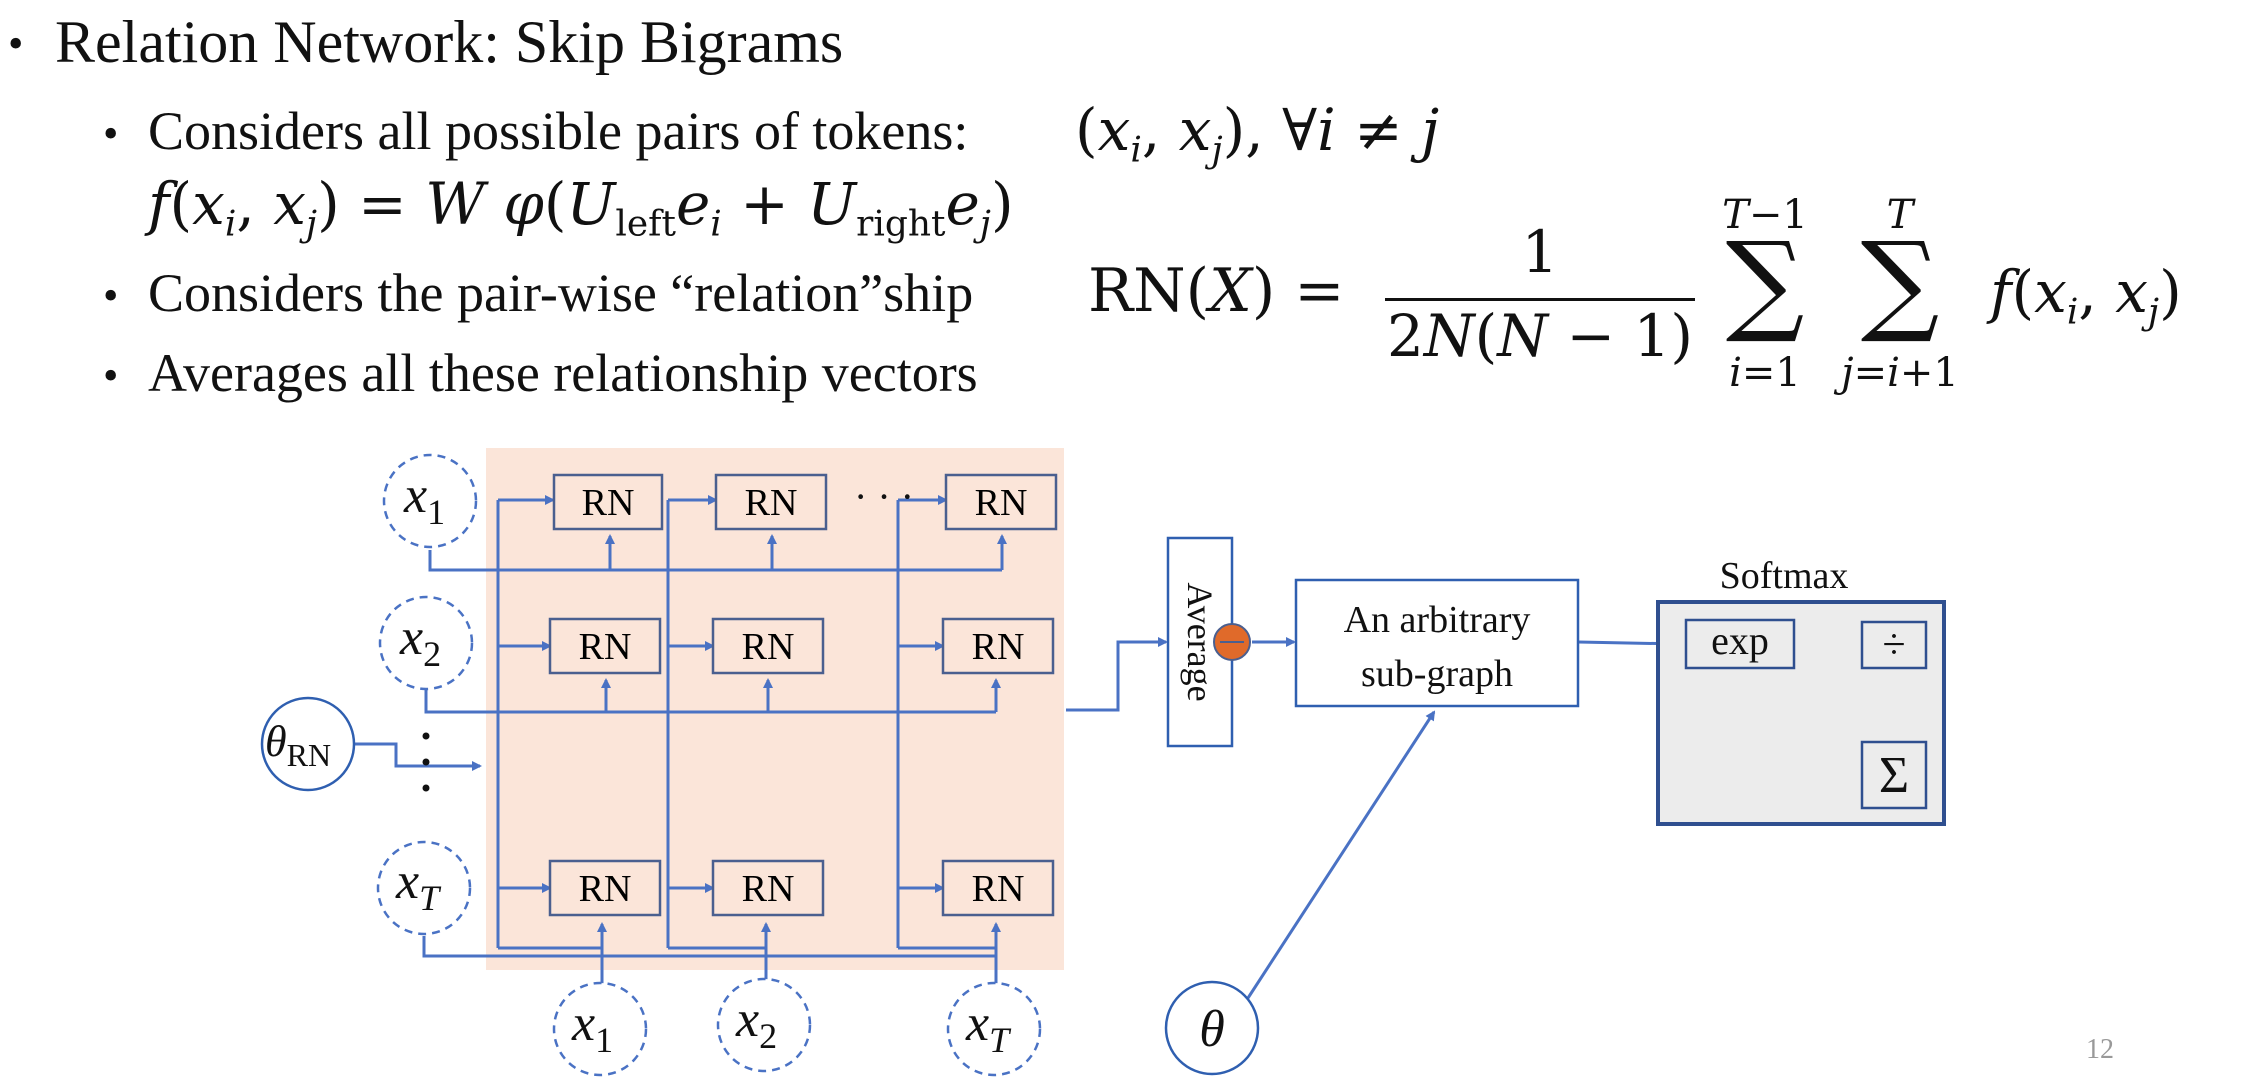 Image resolution: width=2244 pixels, height=1086 pixels. Describe the element at coordinates (884, 496) in the screenshot. I see `horizontal-ellipsis: · · ·` at that location.